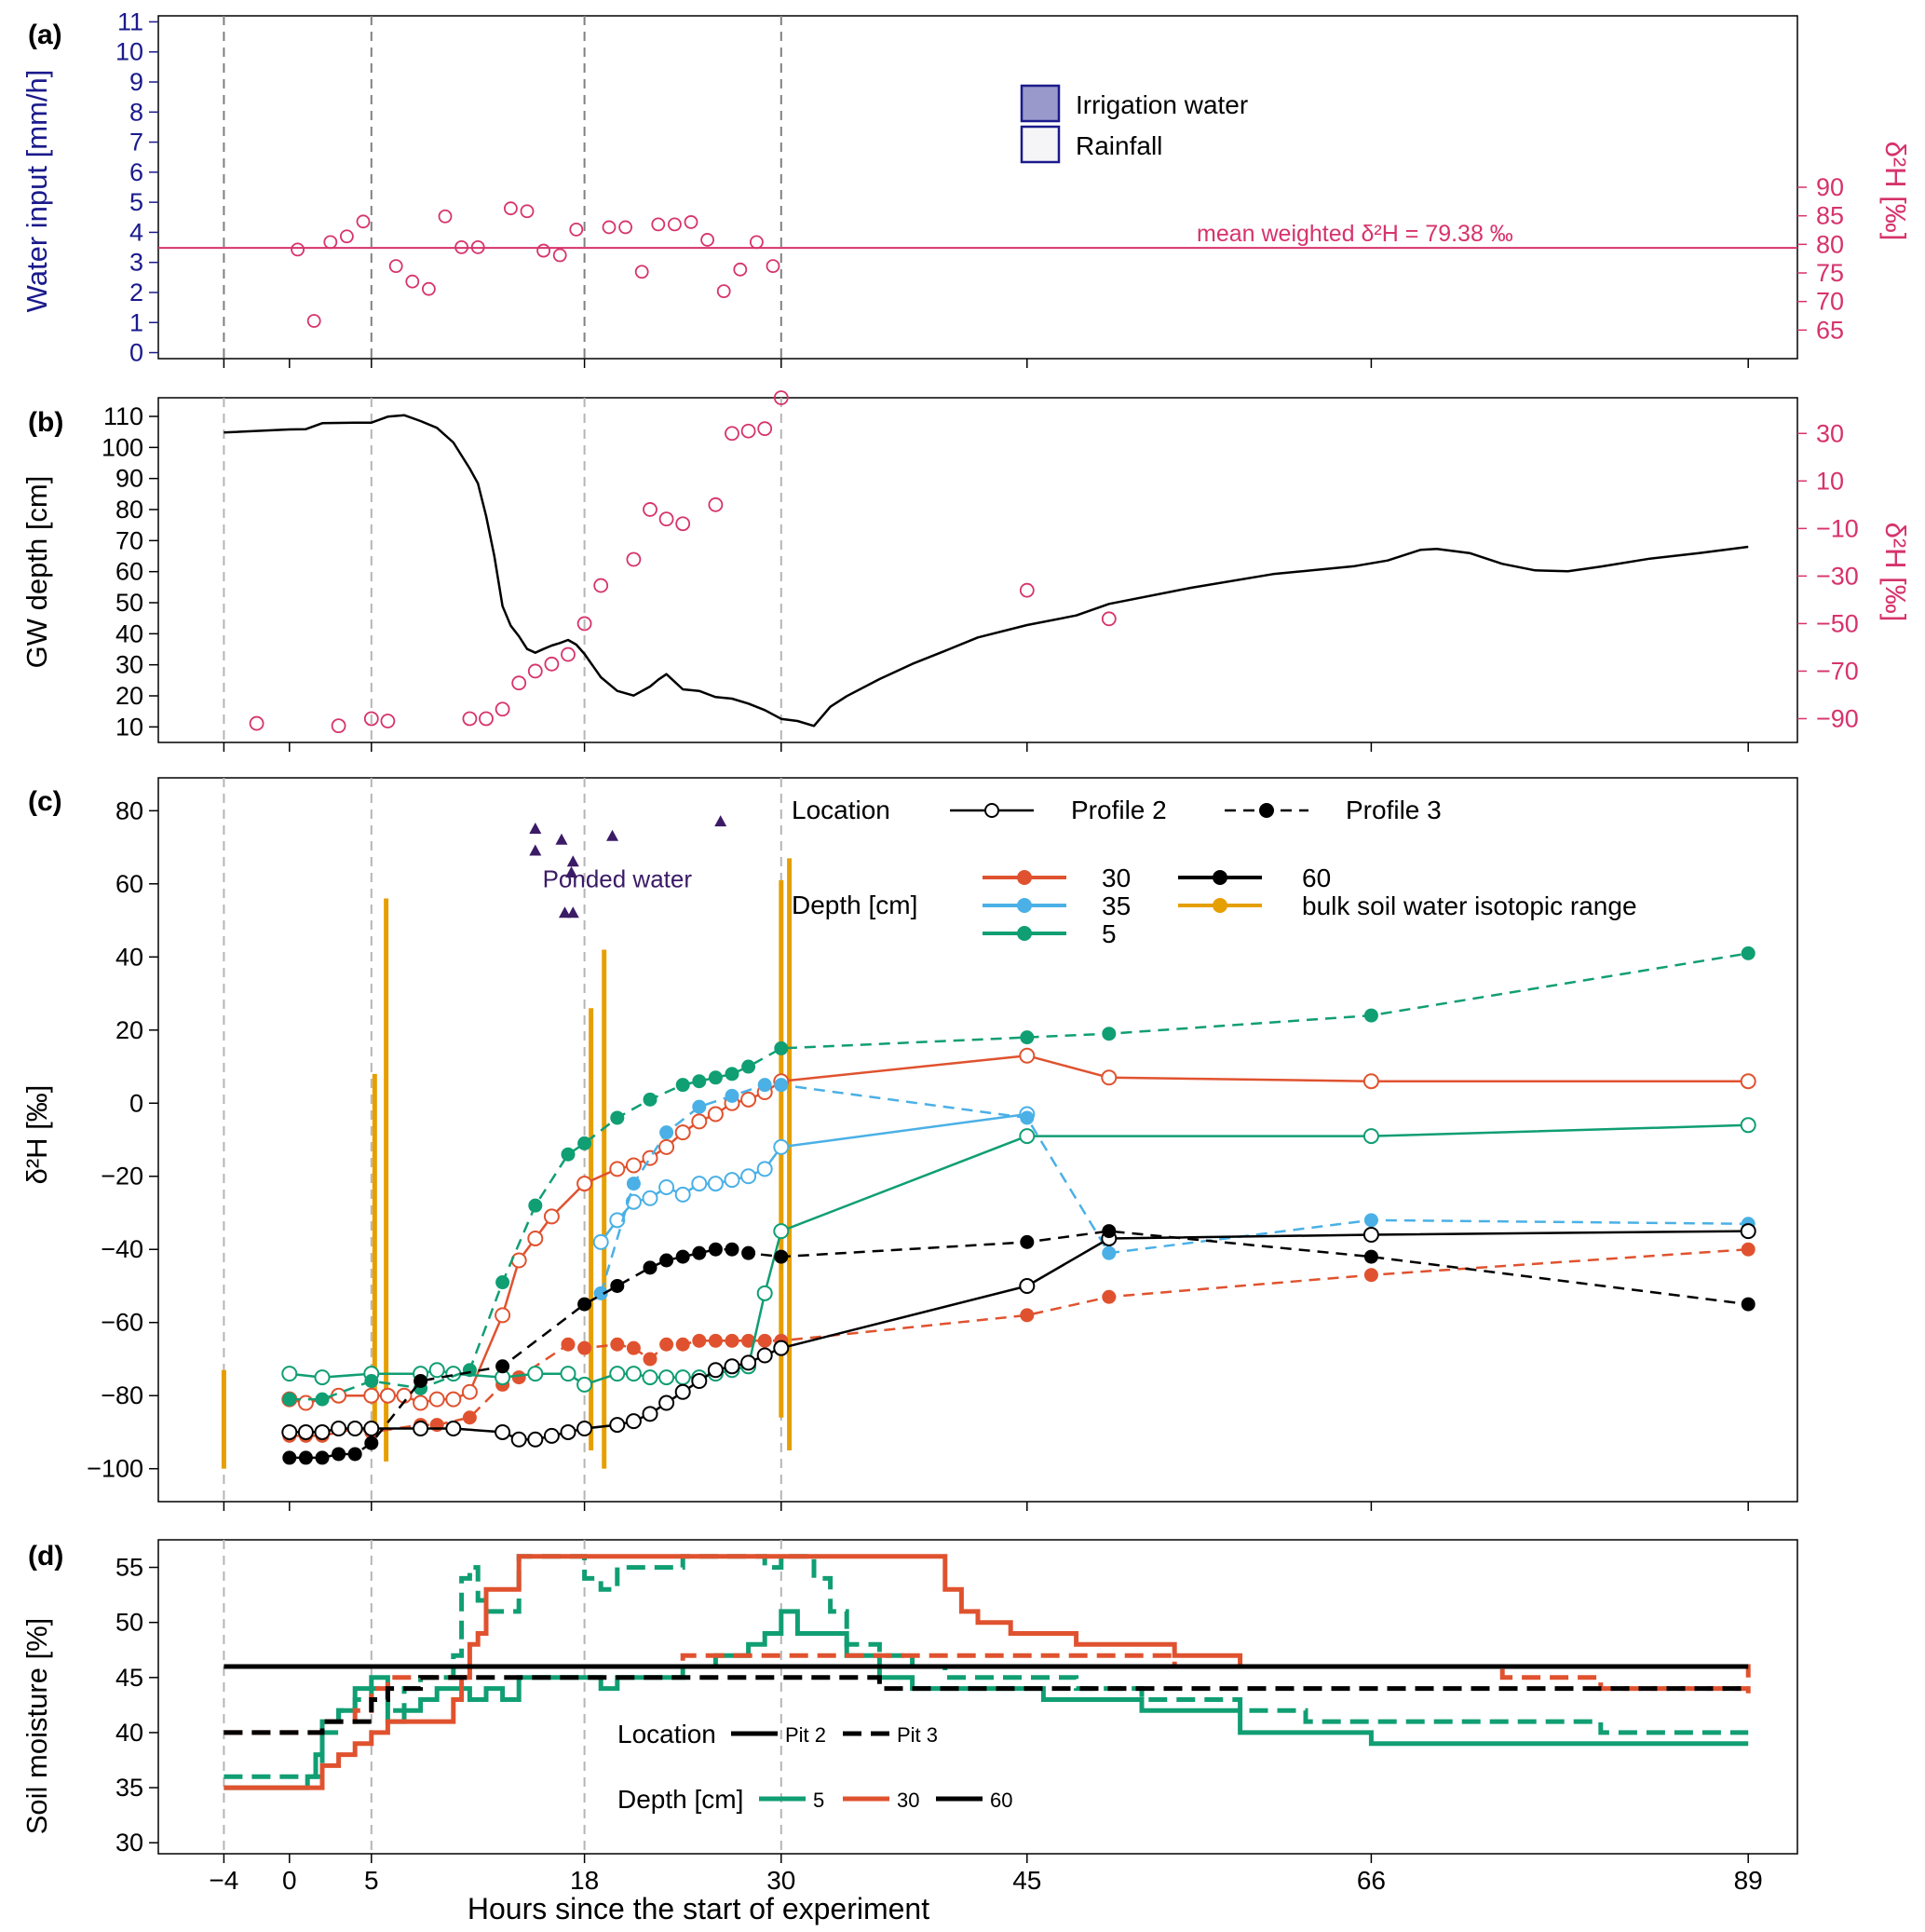 This screenshot has height=1932, width=1925. What do you see at coordinates (129, 633) in the screenshot?
I see `panel-b-ytick-label: 40` at bounding box center [129, 633].